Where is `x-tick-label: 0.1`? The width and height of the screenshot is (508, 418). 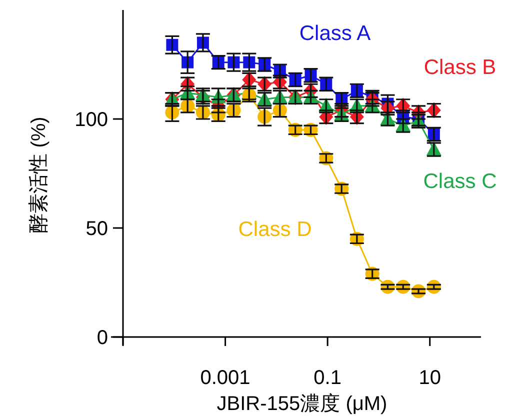 x-tick-label: 0.1 is located at coordinates (328, 378).